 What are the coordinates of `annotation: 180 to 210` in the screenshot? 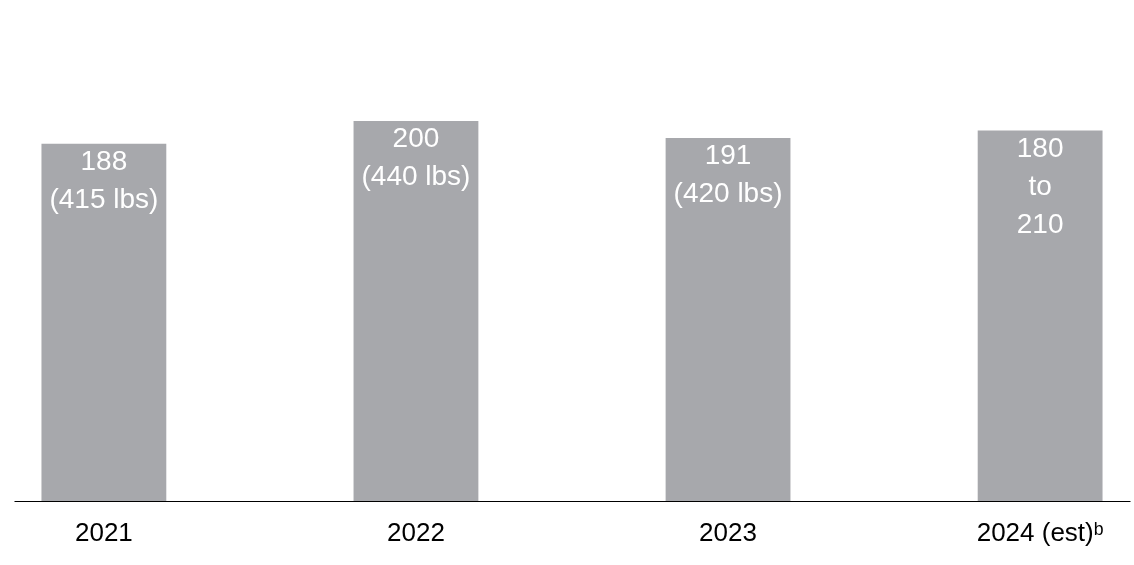 It's located at (1040, 185).